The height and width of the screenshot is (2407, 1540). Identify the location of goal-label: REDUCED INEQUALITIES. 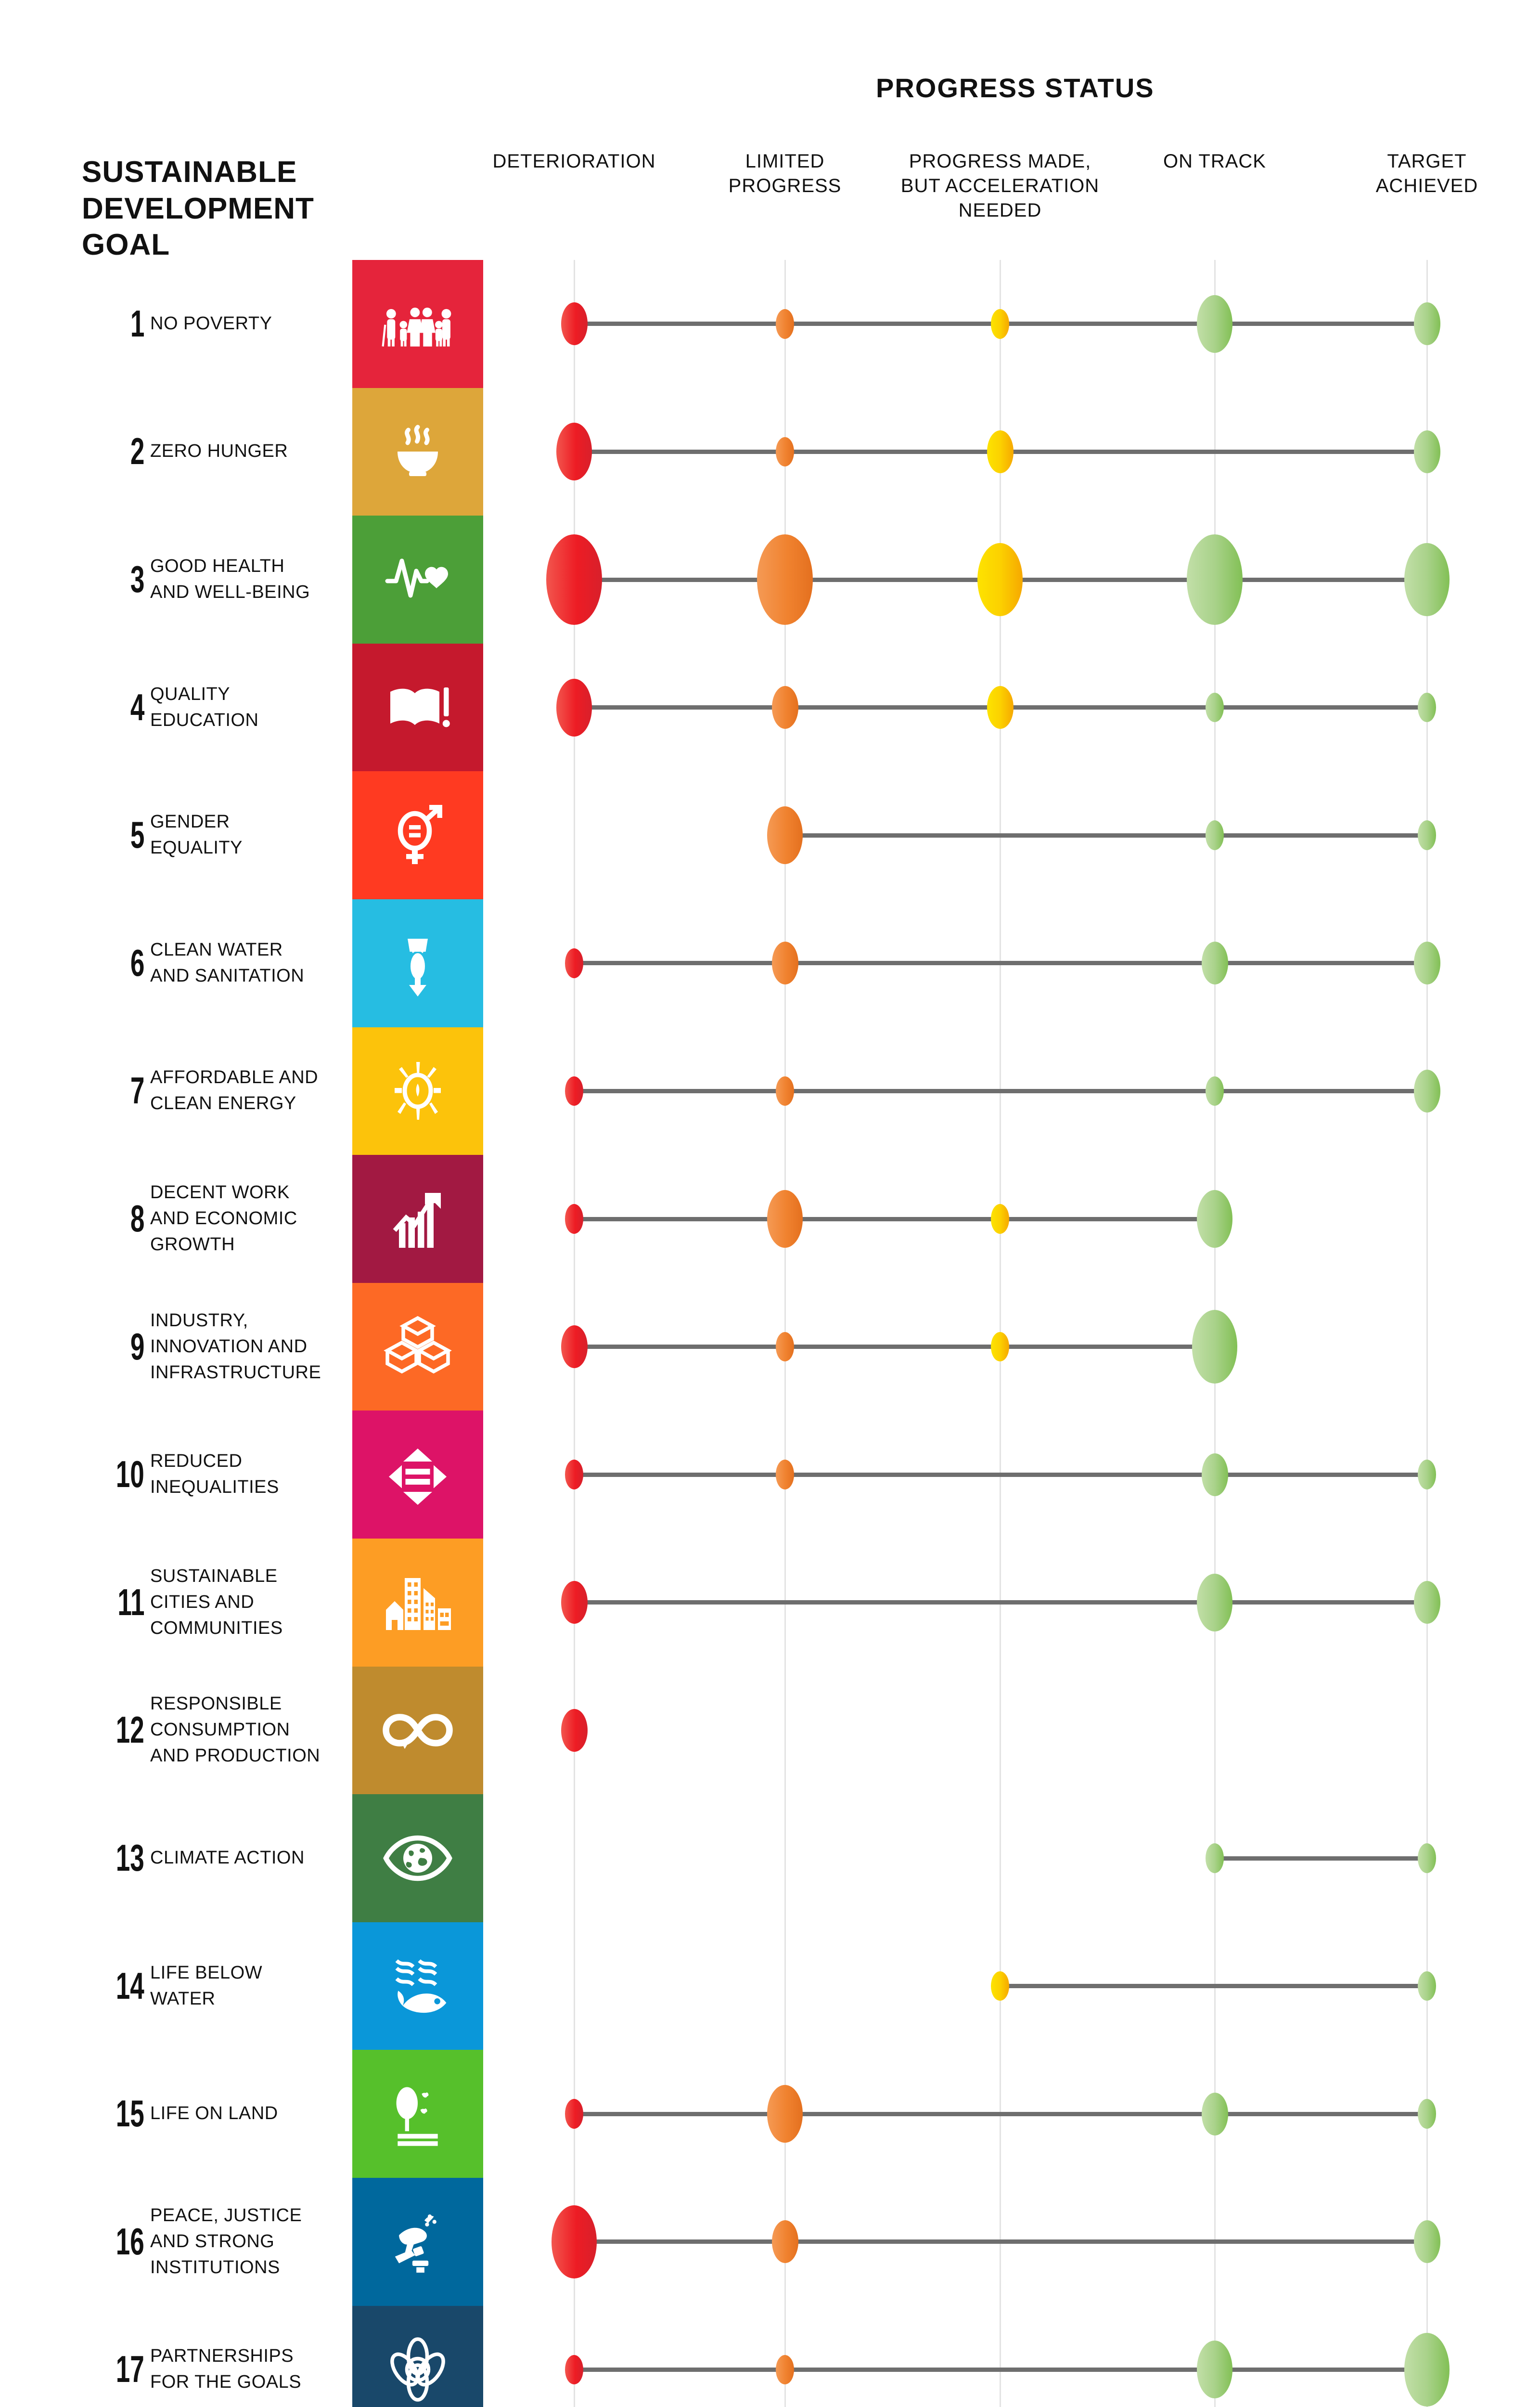
(214, 1474).